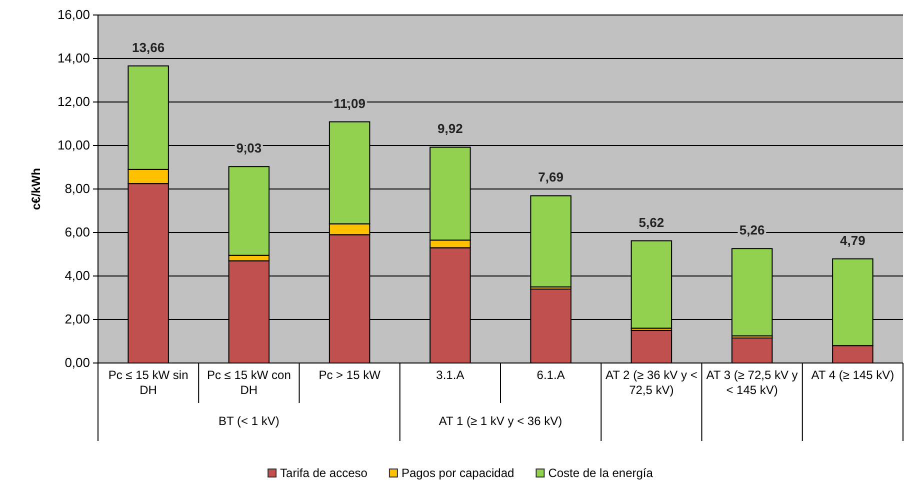  Describe the element at coordinates (551, 177) in the screenshot. I see `total-label: 7,69` at that location.